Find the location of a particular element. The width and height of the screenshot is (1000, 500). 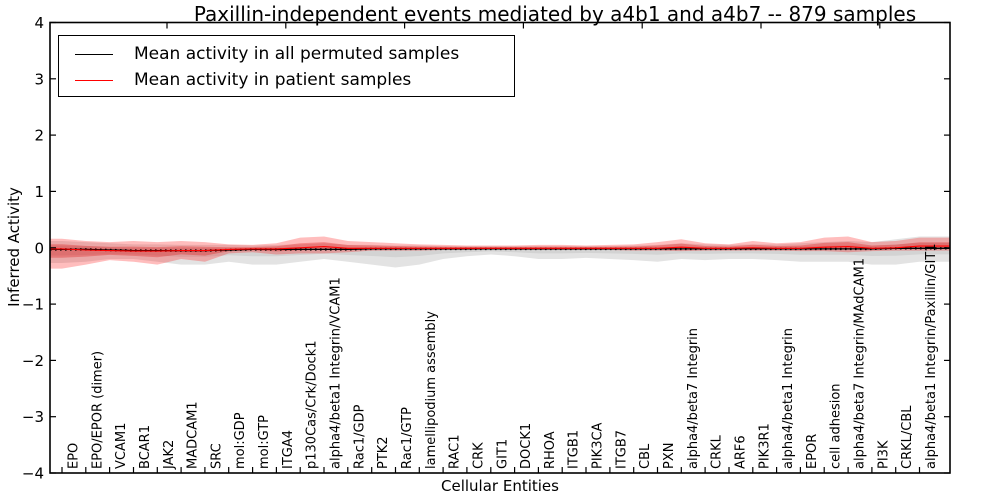

x-tick-label: JAK2 is located at coordinates (169, 455).